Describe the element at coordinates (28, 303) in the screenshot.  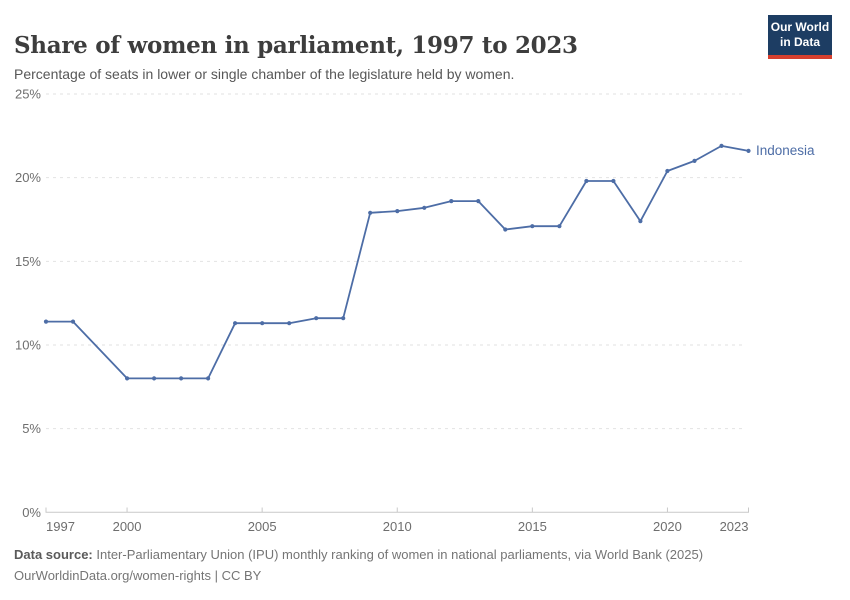
I see `y-axis-tick-labels: 0% 5% 10% 15% 20% 25%` at that location.